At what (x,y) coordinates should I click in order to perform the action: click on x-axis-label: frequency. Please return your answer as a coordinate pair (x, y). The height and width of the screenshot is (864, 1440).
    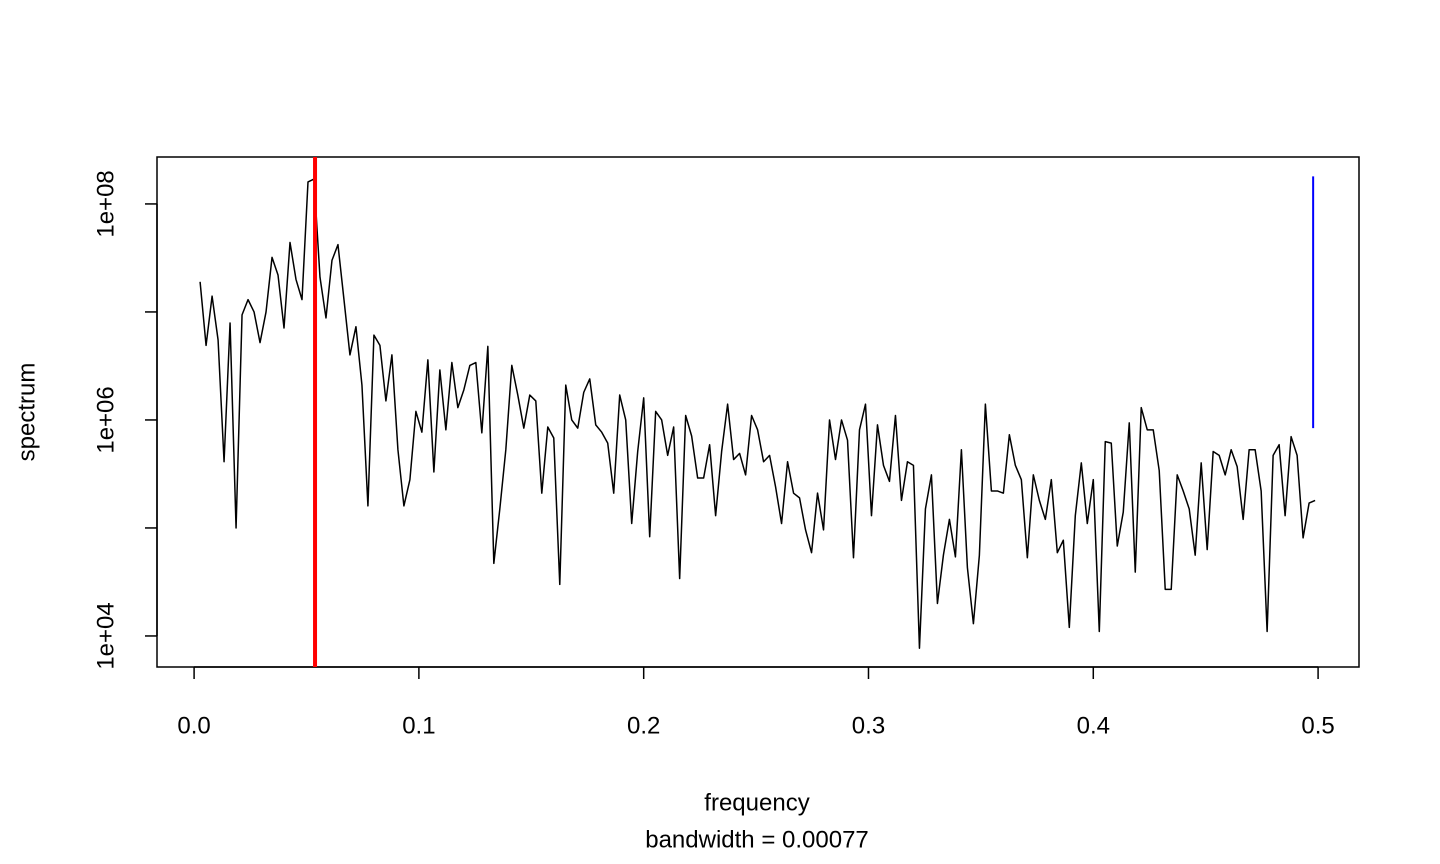
    Looking at the image, I should click on (756, 802).